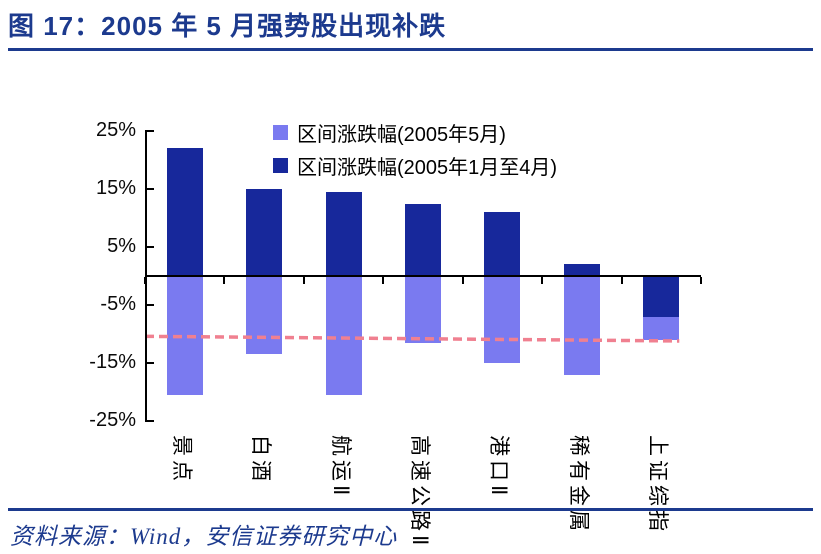 Image resolution: width=821 pixels, height=554 pixels. I want to click on x-category-label: 港口Ⅱ, so click(499, 467).